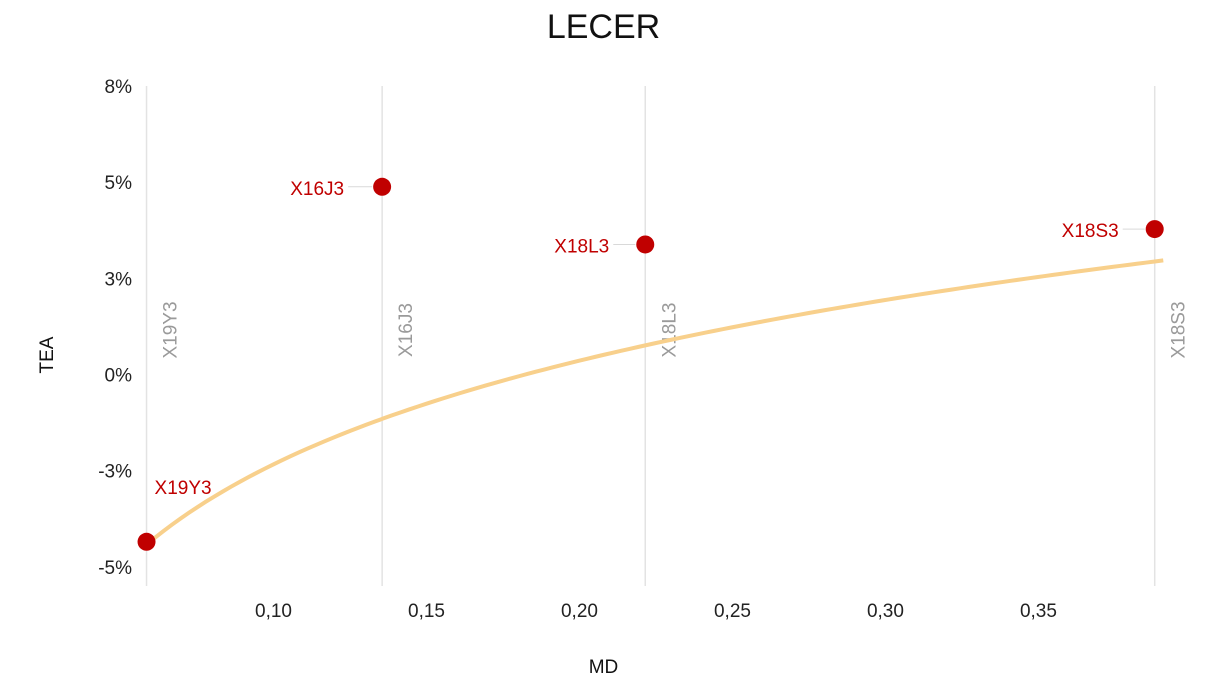 The height and width of the screenshot is (684, 1207). Describe the element at coordinates (119, 279) in the screenshot. I see `y-tick-label-2: 3%` at that location.